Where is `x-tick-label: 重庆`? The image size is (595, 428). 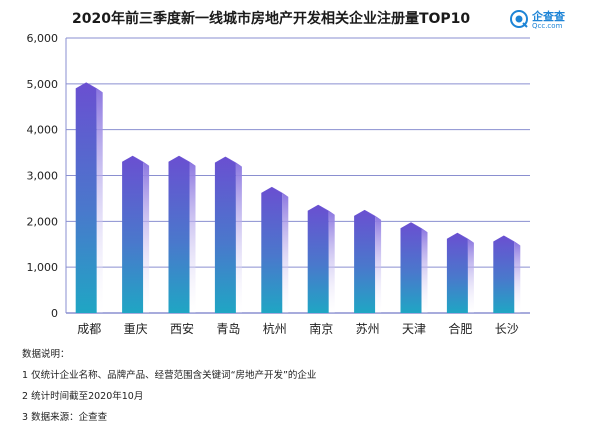 x-tick-label: 重庆 is located at coordinates (136, 329).